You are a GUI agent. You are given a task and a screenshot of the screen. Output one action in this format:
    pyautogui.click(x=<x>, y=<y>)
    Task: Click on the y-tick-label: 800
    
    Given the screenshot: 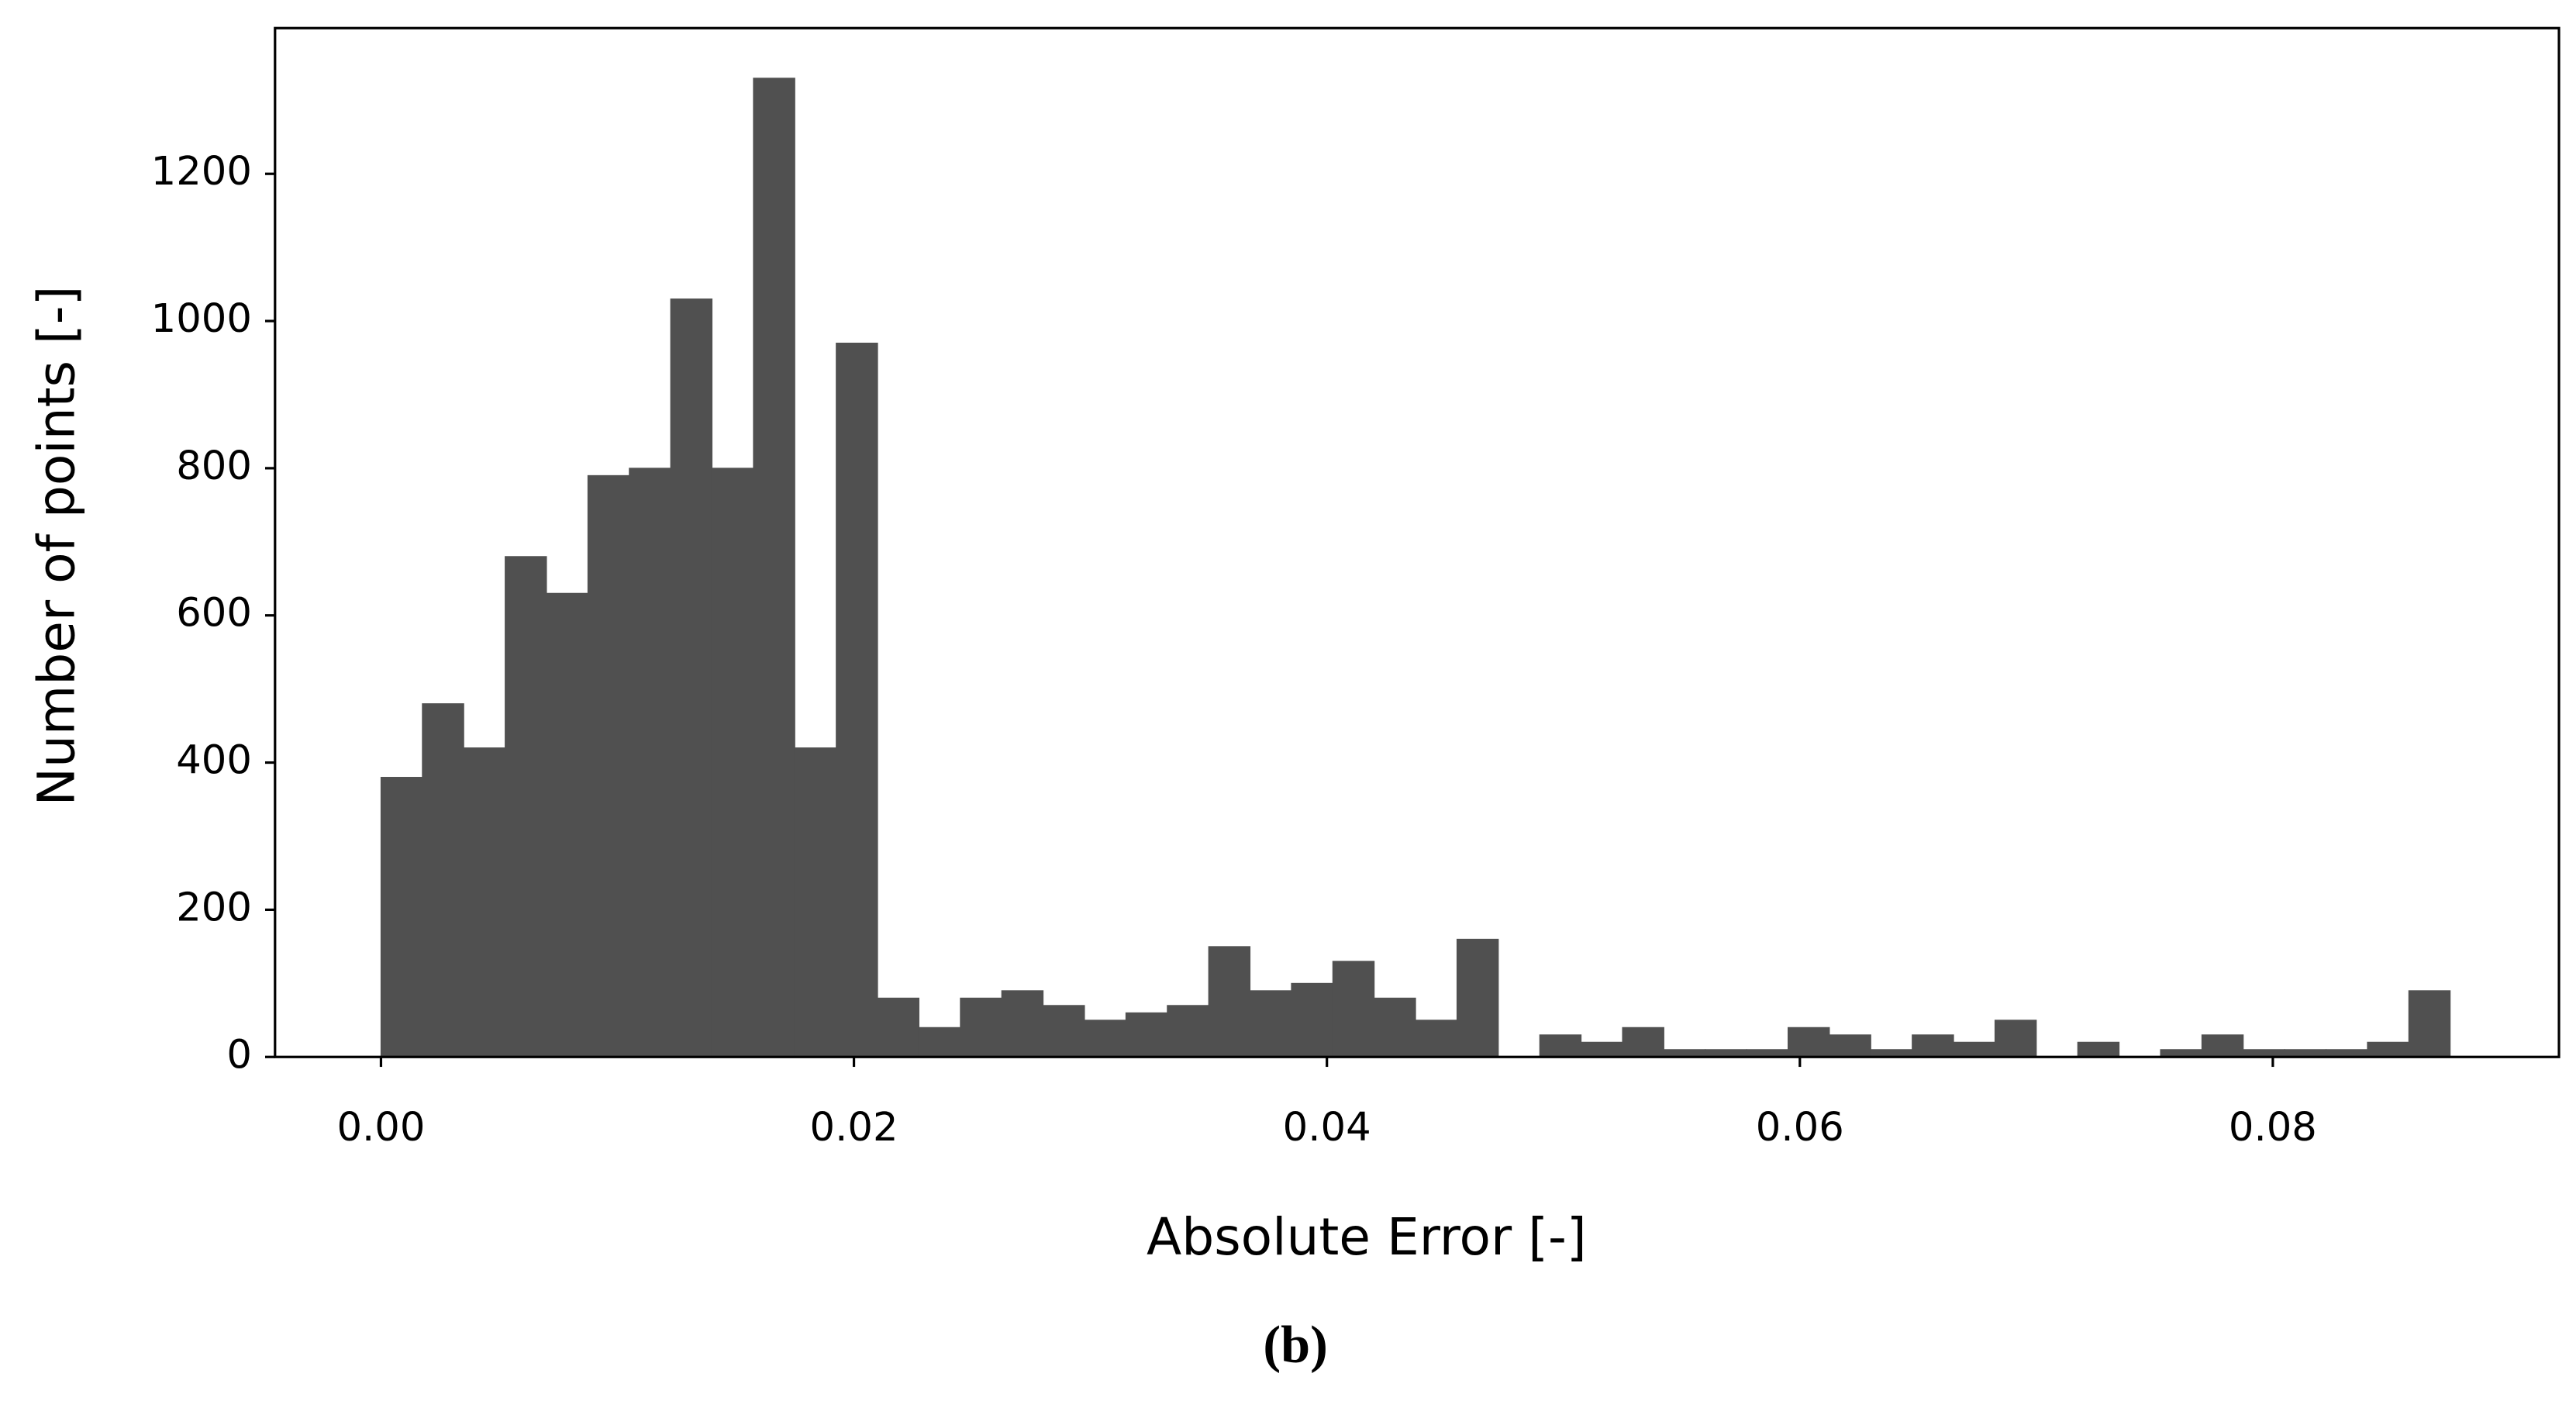 What is the action you would take?
    pyautogui.click(x=214, y=466)
    